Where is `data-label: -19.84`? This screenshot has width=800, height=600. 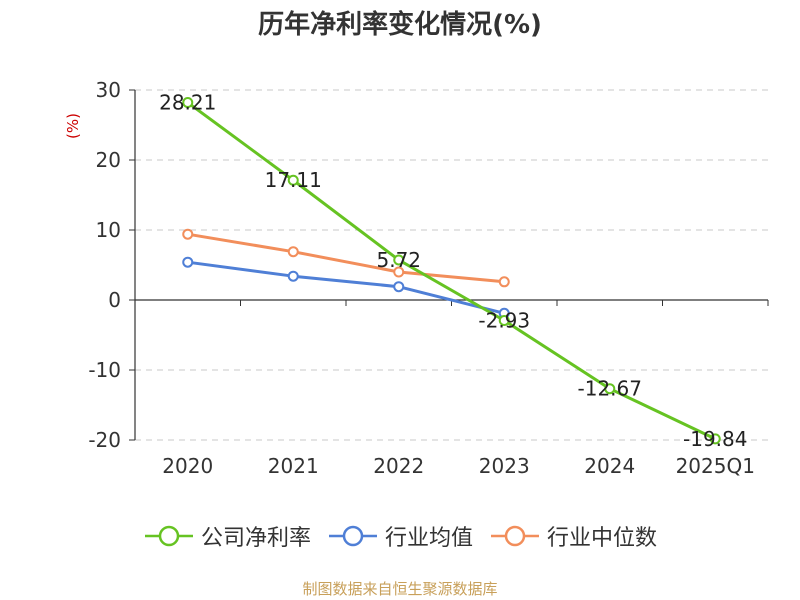
data-label: -19.84 is located at coordinates (715, 439).